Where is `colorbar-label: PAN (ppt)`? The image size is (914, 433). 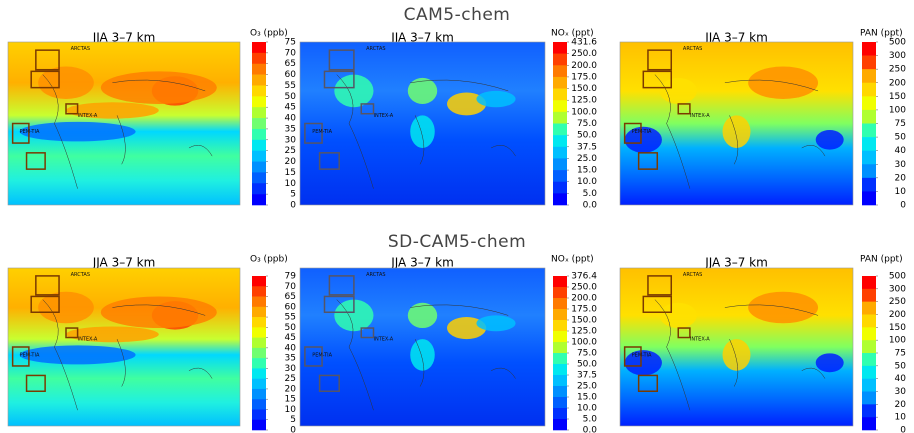 colorbar-label: PAN (ppt) is located at coordinates (881, 34).